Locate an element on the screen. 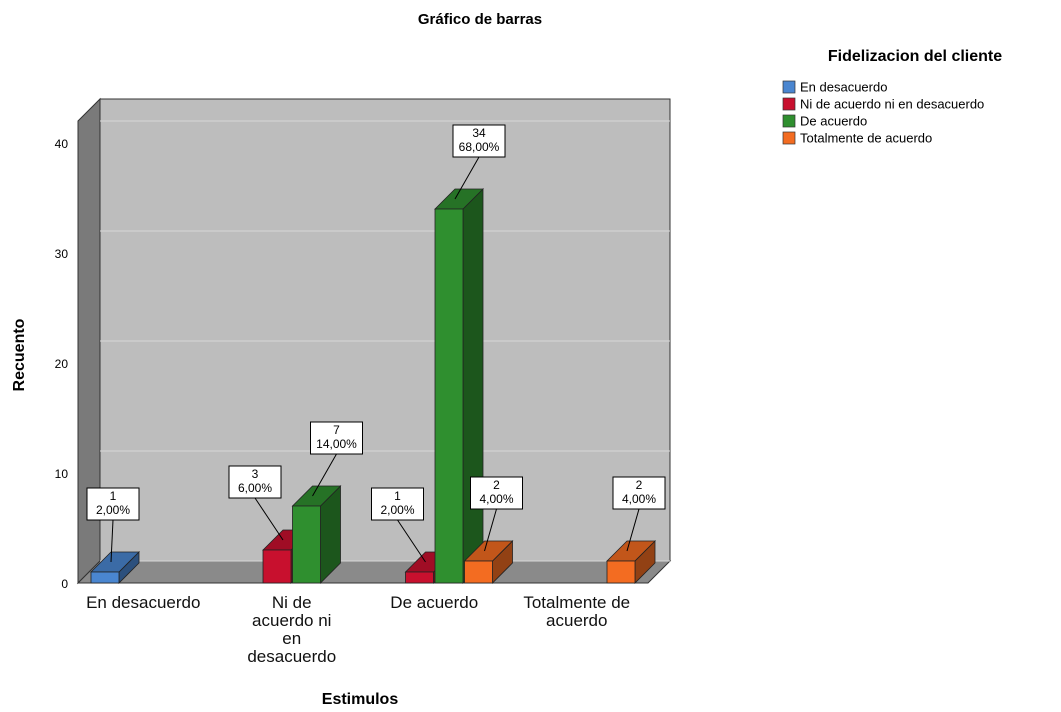 The height and width of the screenshot is (712, 1061). legend-title: Fidelizacion del cliente is located at coordinates (915, 56).